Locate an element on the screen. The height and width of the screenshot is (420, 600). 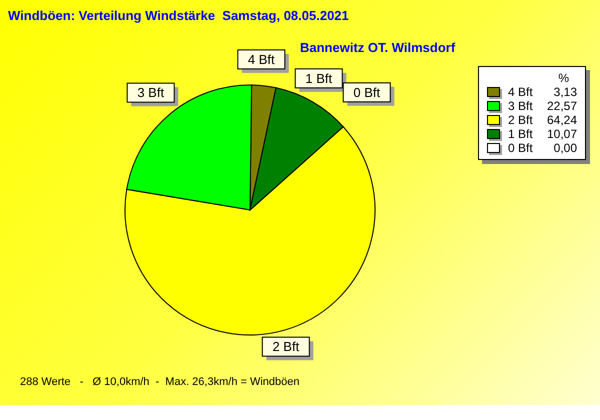
legend-label: 2 Bft is located at coordinates (521, 120).